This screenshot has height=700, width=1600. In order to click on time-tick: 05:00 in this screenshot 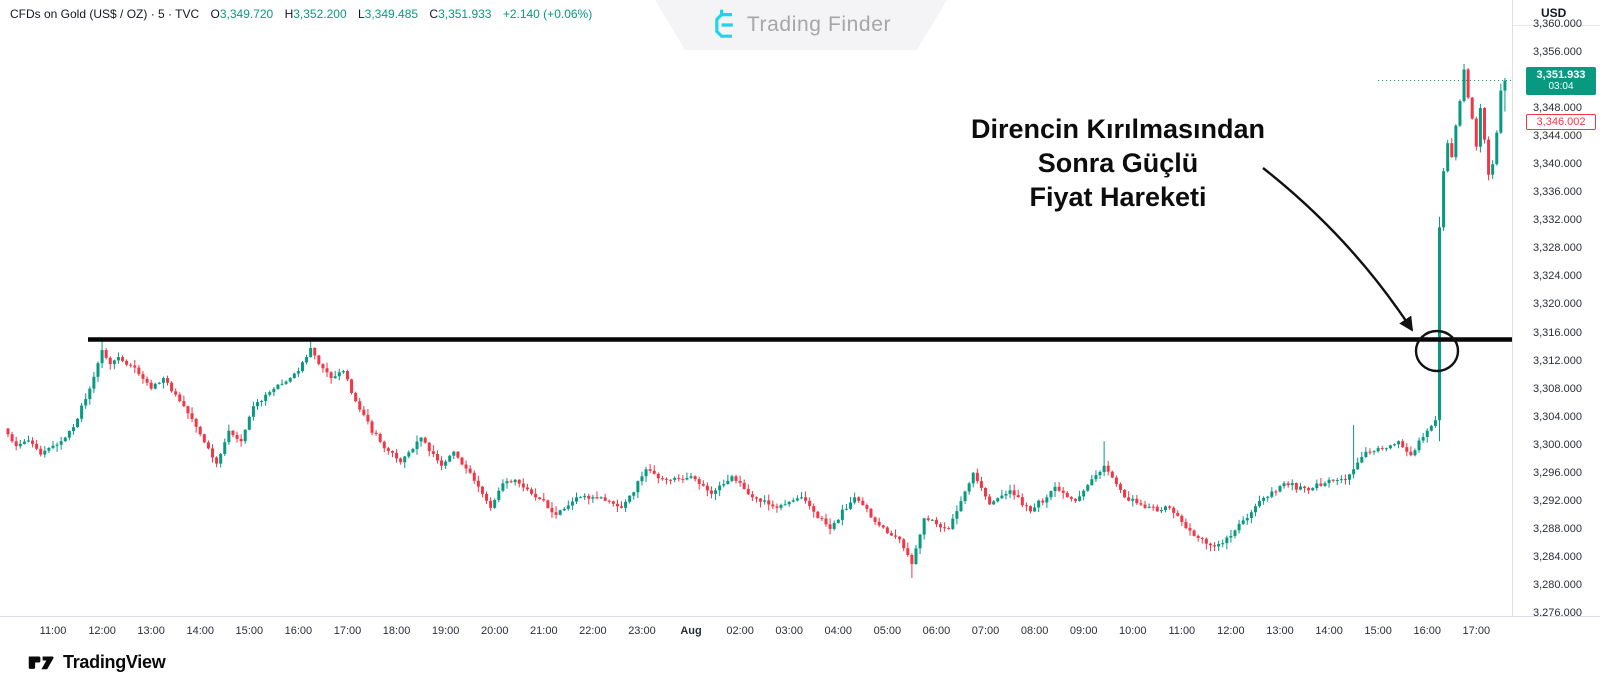, I will do `click(887, 631)`.